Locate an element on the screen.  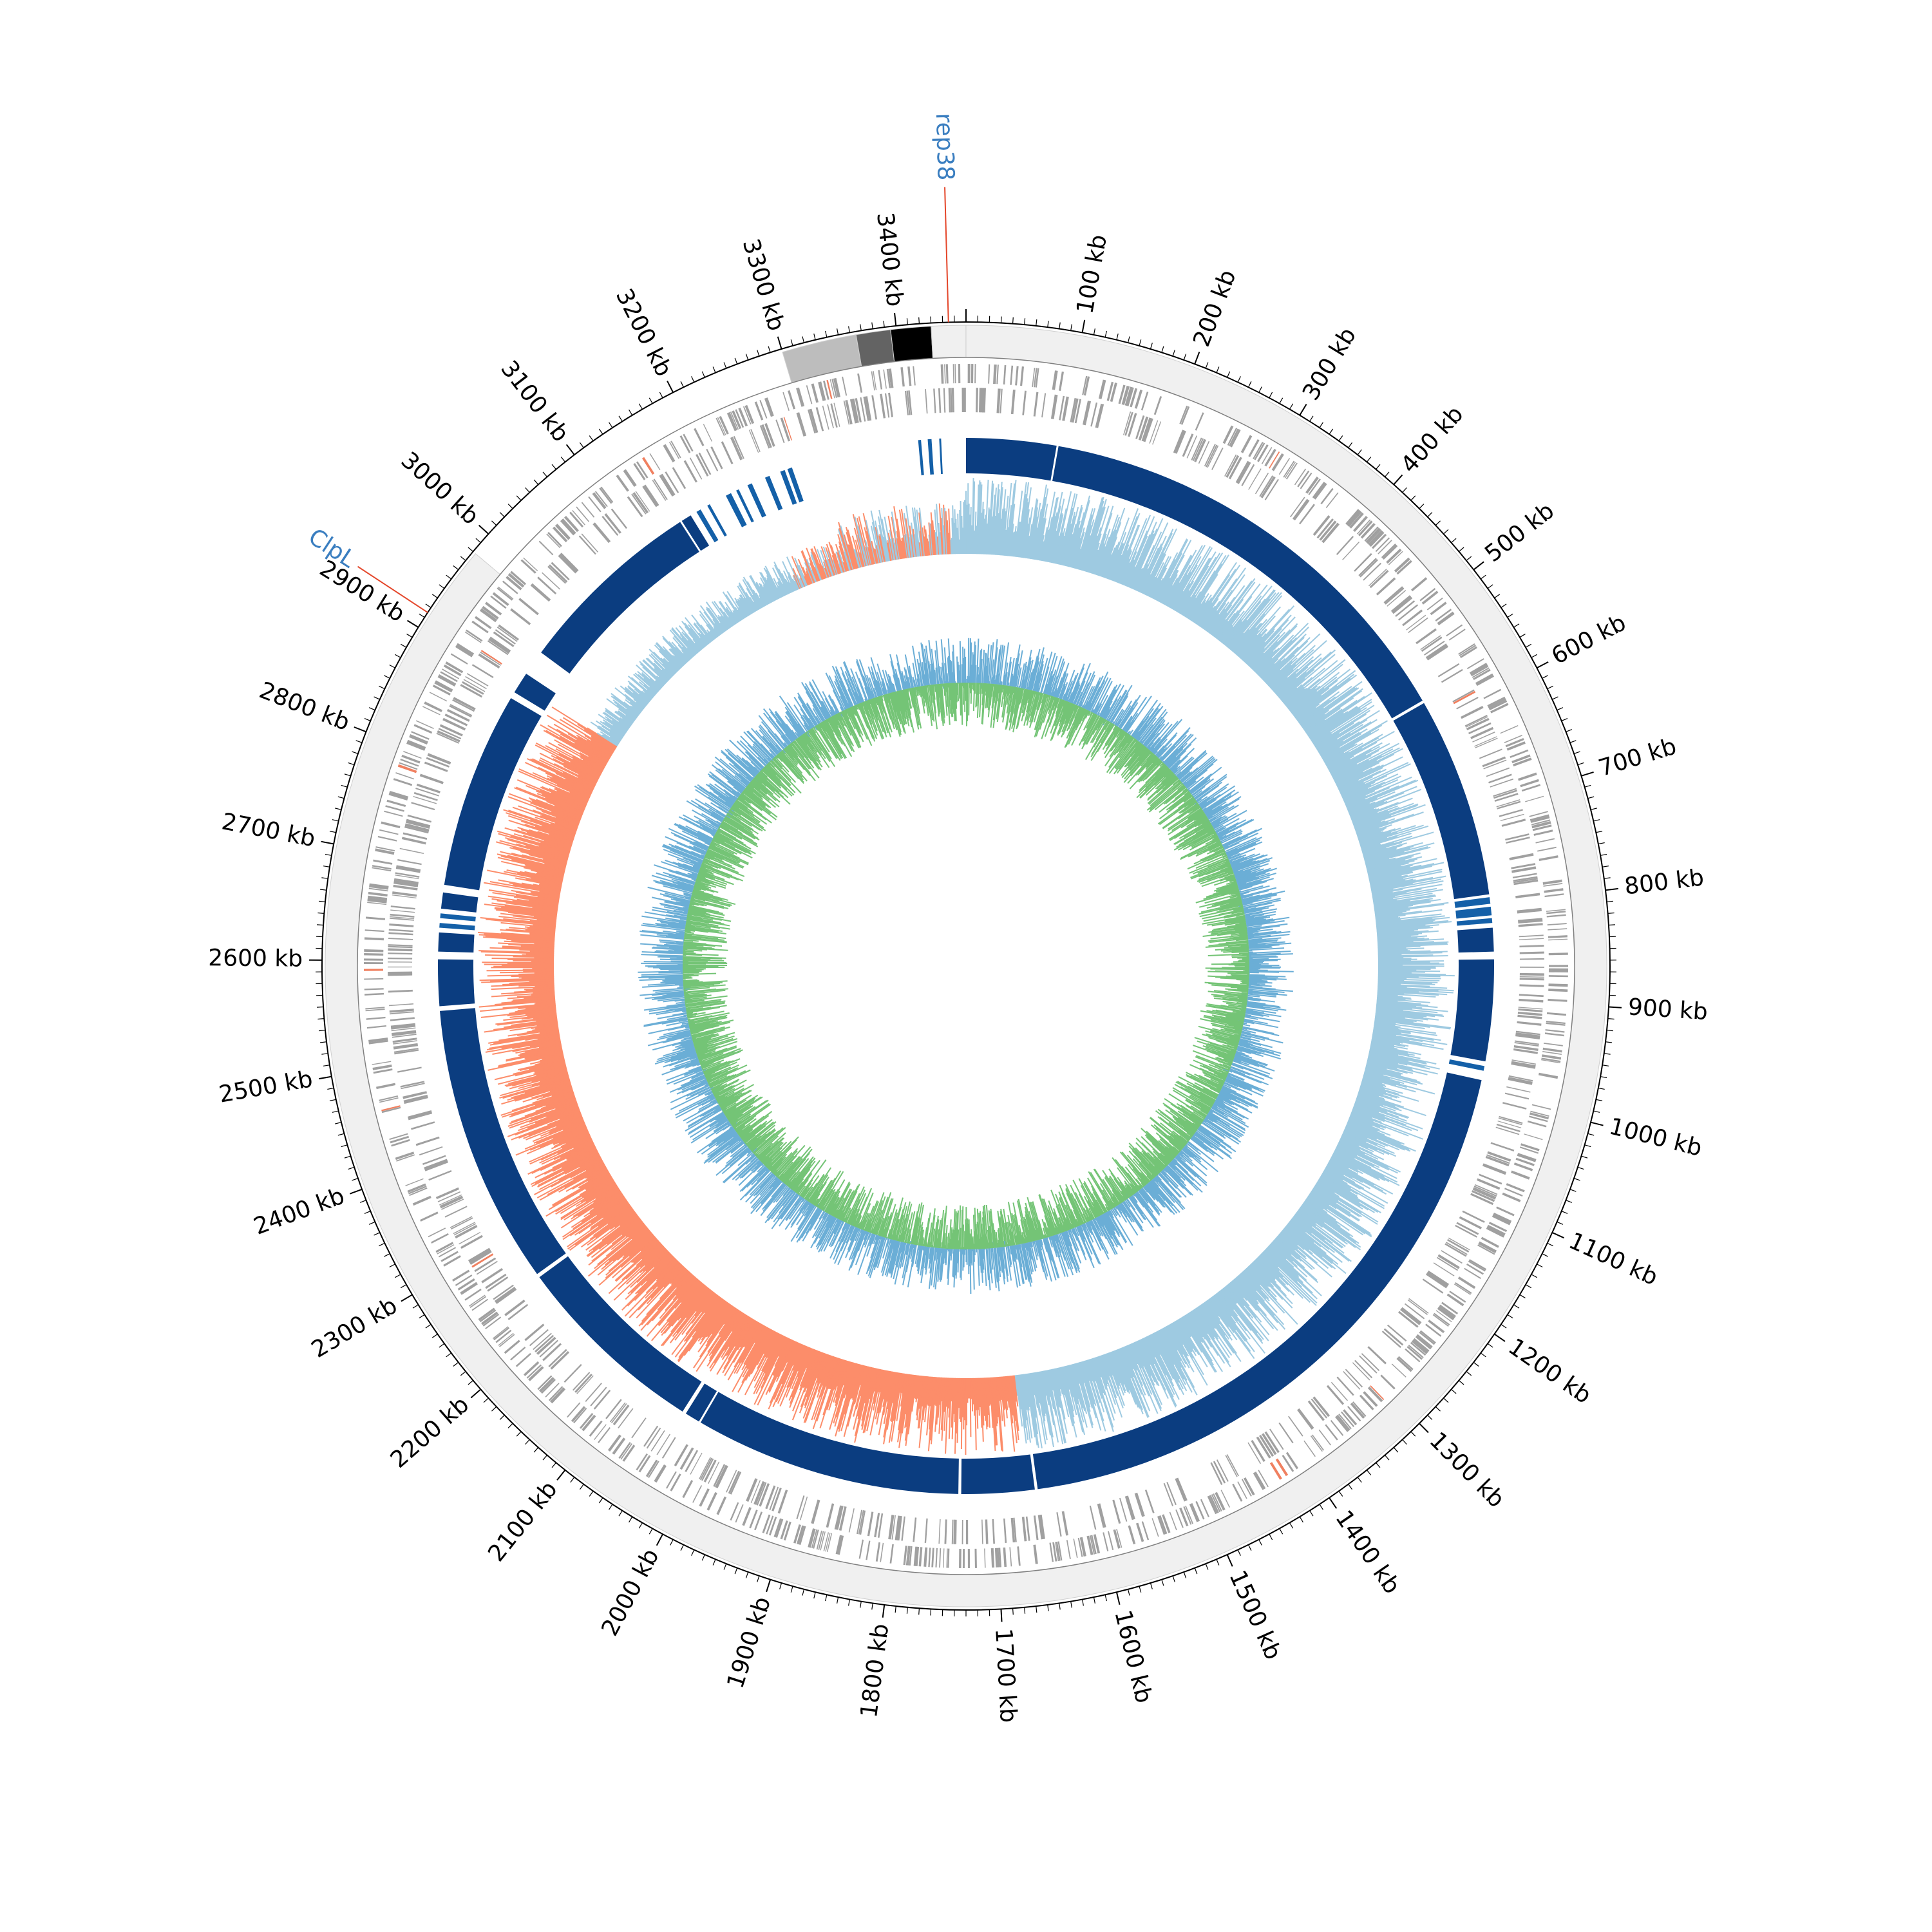
alignment-block is located at coordinates (457, 983).